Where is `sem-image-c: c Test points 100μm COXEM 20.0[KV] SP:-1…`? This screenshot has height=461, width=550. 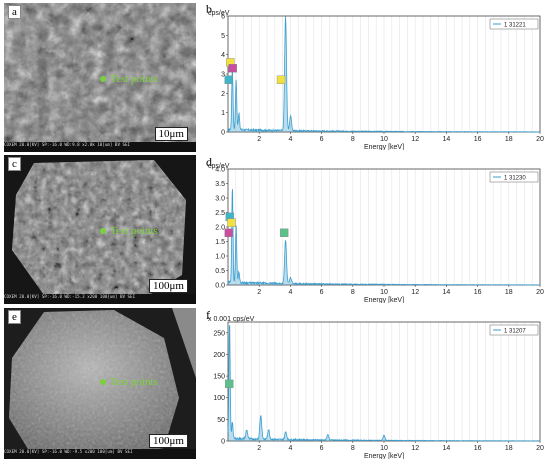 sem-image-c: c Test points 100μm COXEM 20.0[KV] SP:-1… is located at coordinates (100, 229).